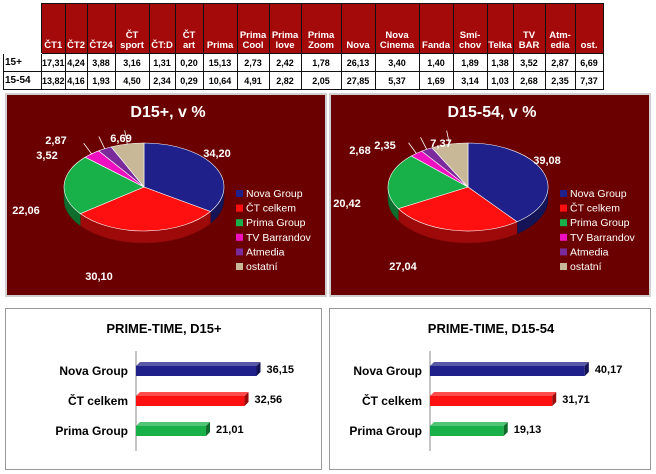  Describe the element at coordinates (53, 80) in the screenshot. I see `table-cell: 13,82` at that location.